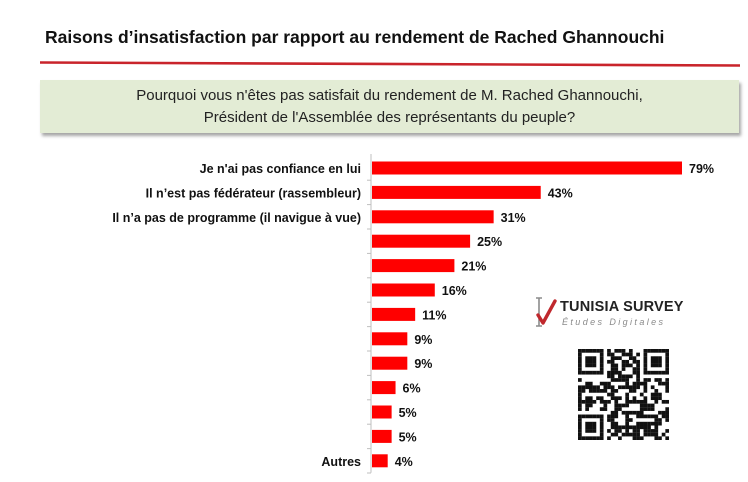 The width and height of the screenshot is (748, 482). What do you see at coordinates (341, 462) in the screenshot?
I see `category-label: Autres` at bounding box center [341, 462].